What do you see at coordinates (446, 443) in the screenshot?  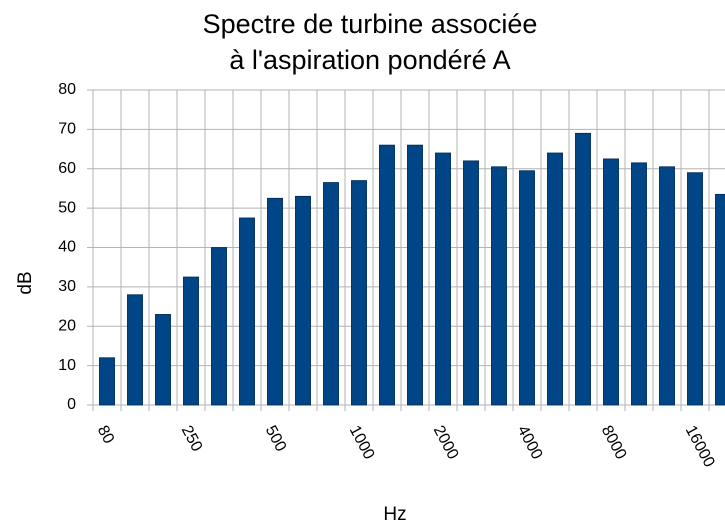 I see `x-tick-label: 2000` at bounding box center [446, 443].